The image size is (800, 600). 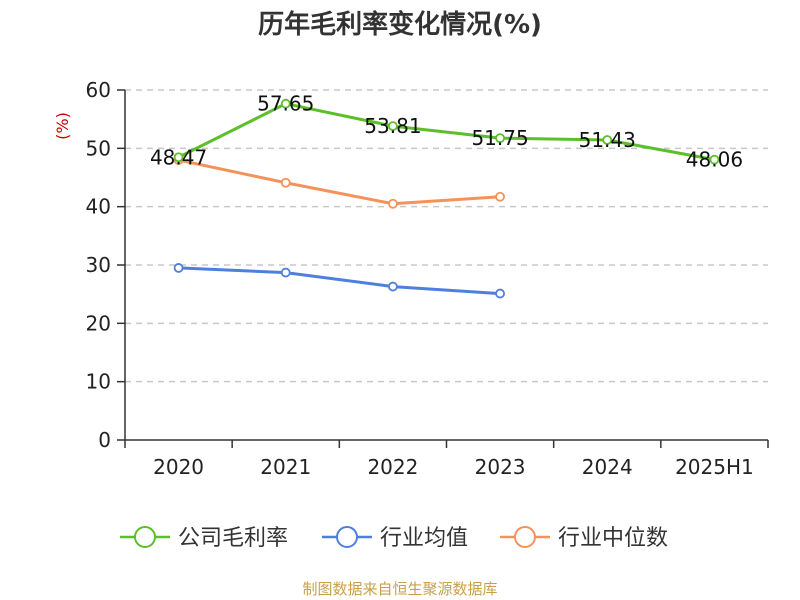 What do you see at coordinates (400, 589) in the screenshot?
I see `source-note: 制图数据来自恒生聚源数据库` at bounding box center [400, 589].